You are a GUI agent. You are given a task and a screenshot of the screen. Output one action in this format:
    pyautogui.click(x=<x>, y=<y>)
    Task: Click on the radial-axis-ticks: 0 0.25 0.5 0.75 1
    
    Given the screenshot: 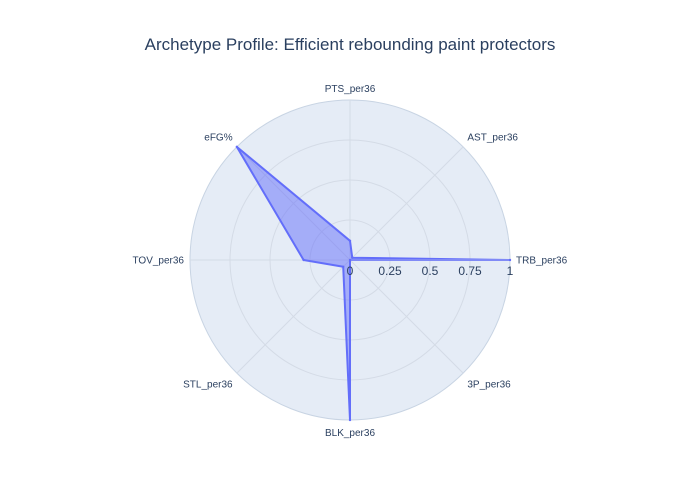 What is the action you would take?
    pyautogui.click(x=430, y=268)
    